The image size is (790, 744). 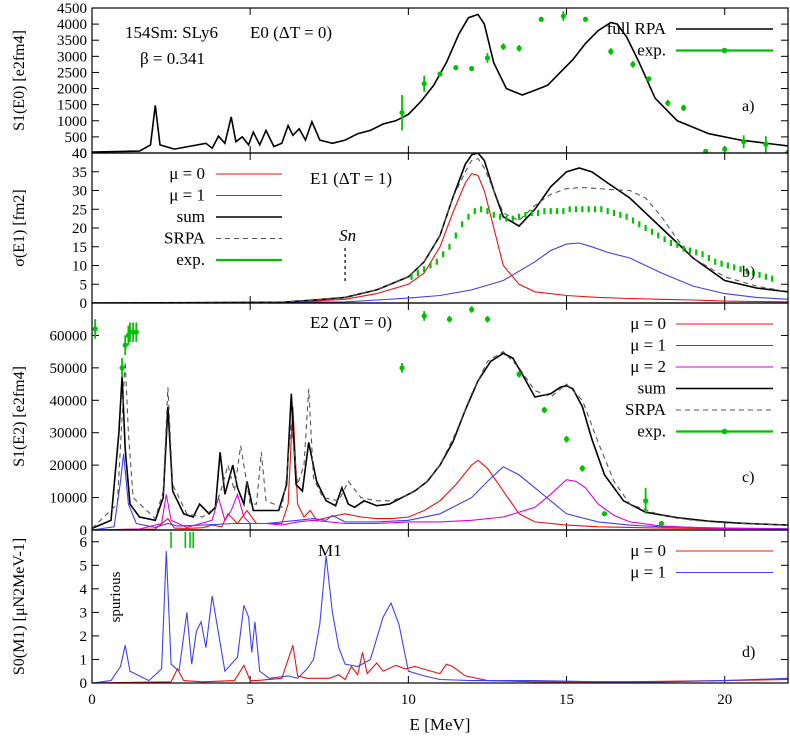 What do you see at coordinates (250, 700) in the screenshot?
I see `x-tick-label-1: 5` at bounding box center [250, 700].